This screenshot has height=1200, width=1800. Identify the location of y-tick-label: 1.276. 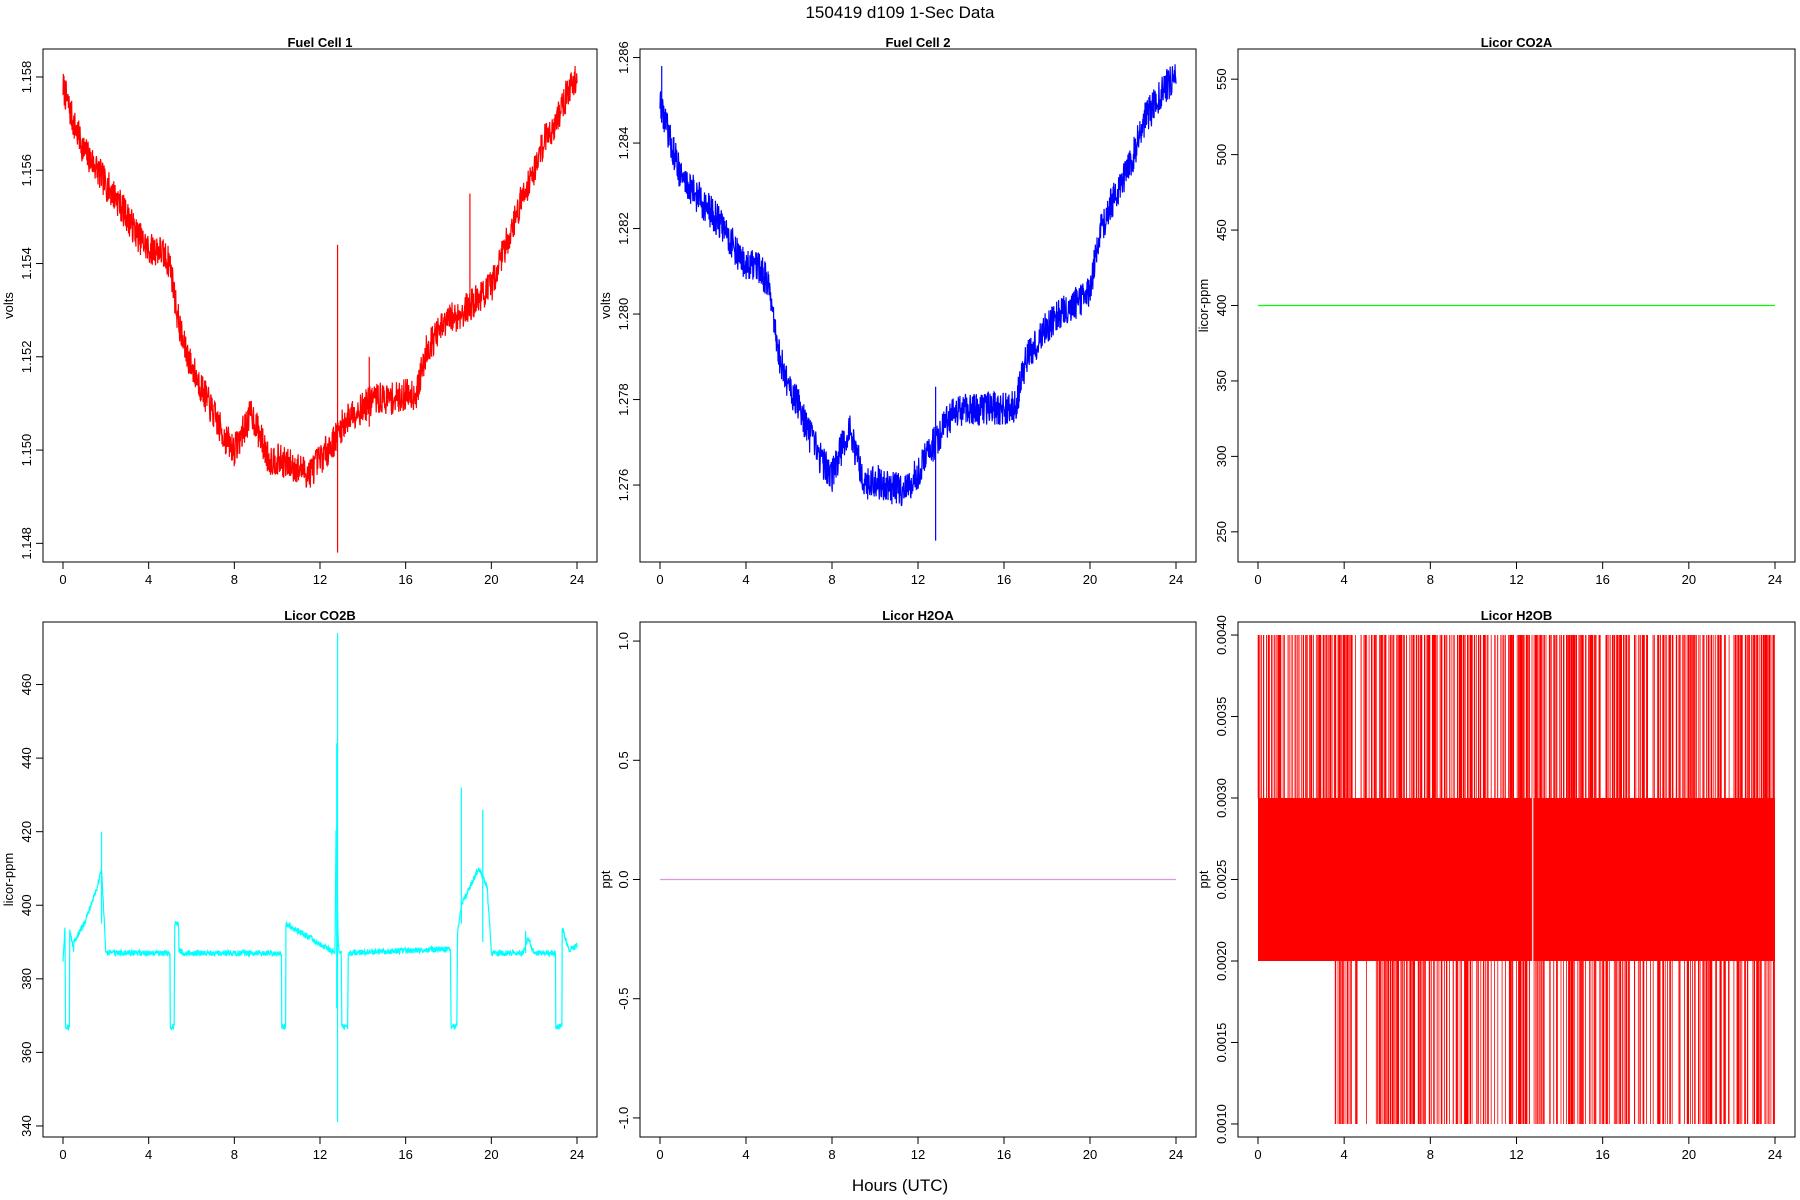
(623, 485).